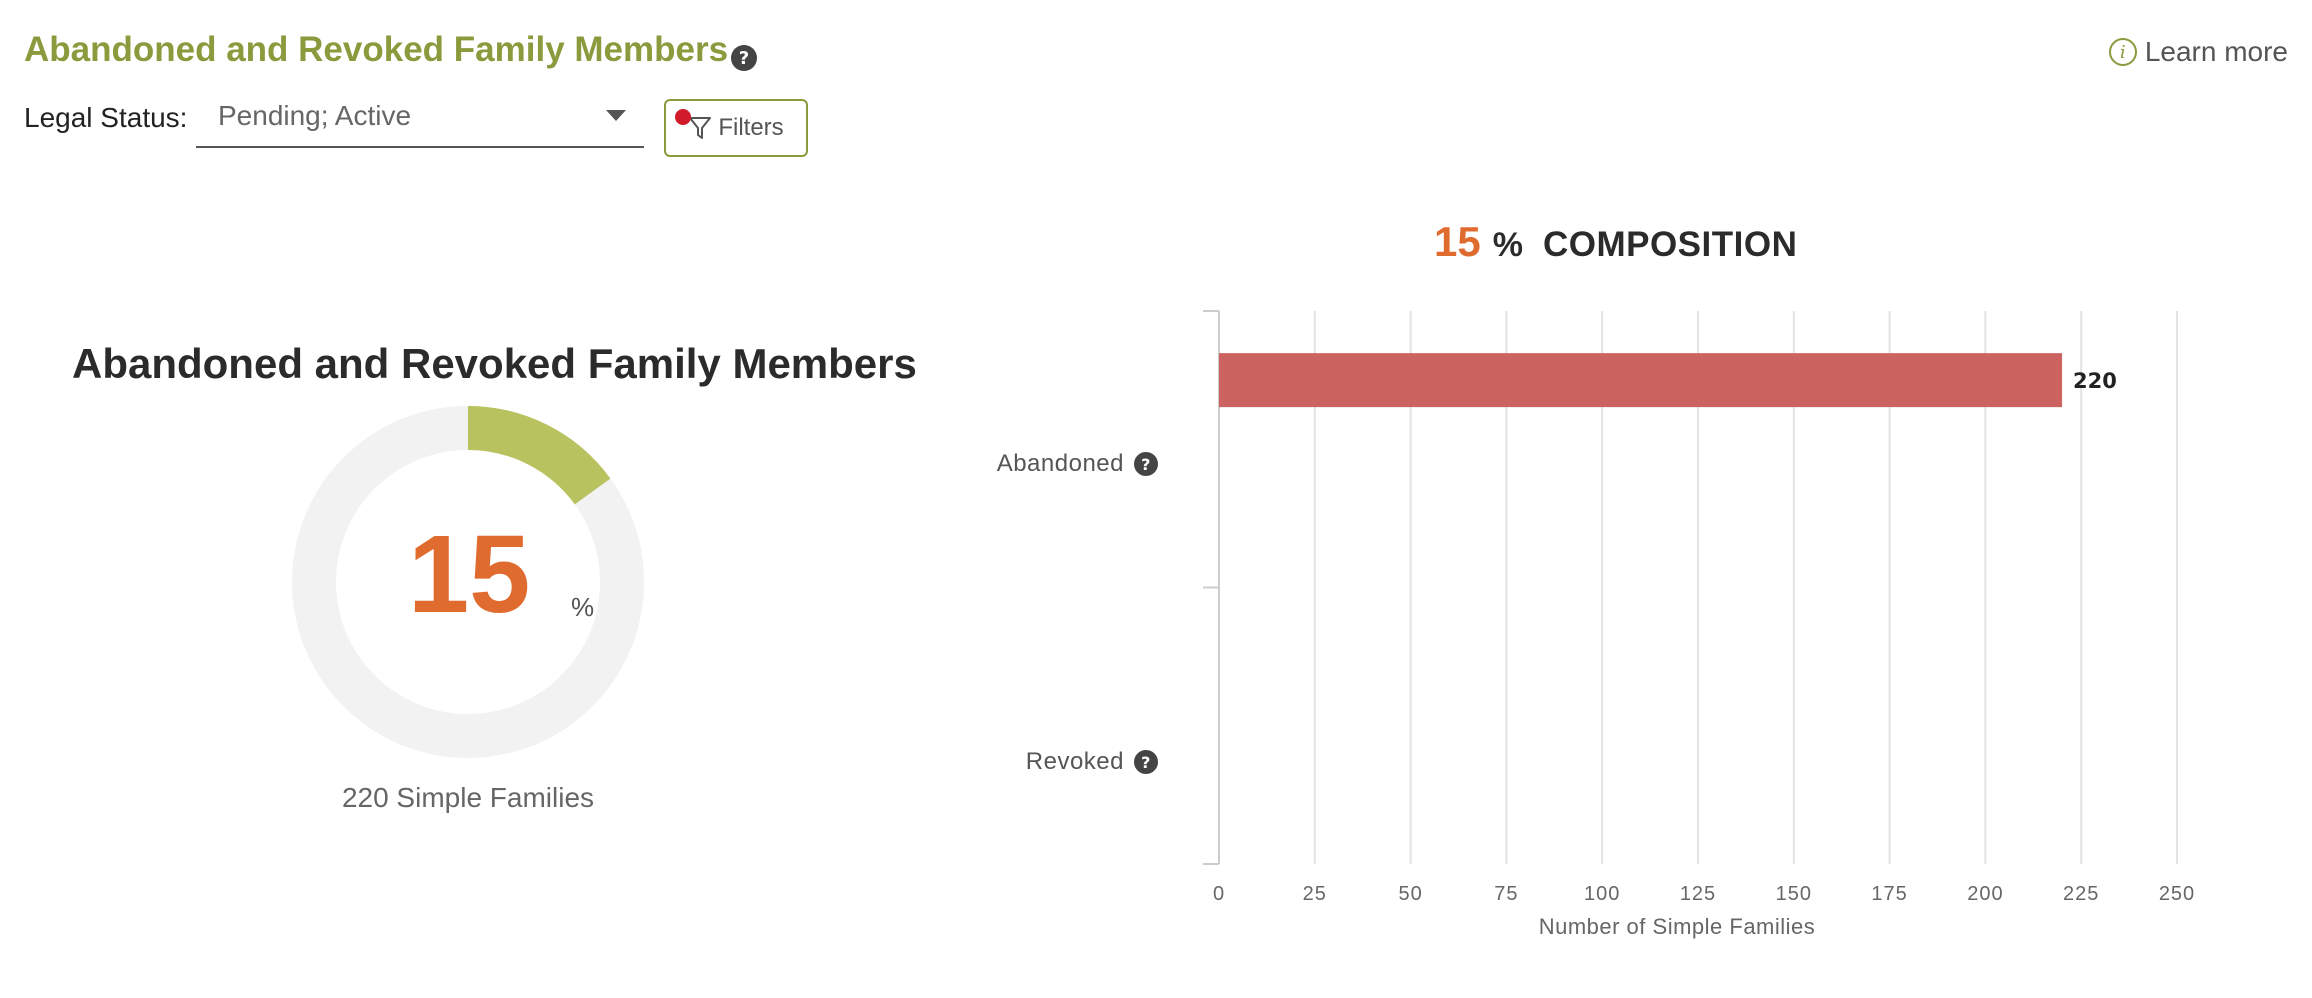 The width and height of the screenshot is (2312, 998). What do you see at coordinates (751, 127) in the screenshot?
I see `filters-label: Filters` at bounding box center [751, 127].